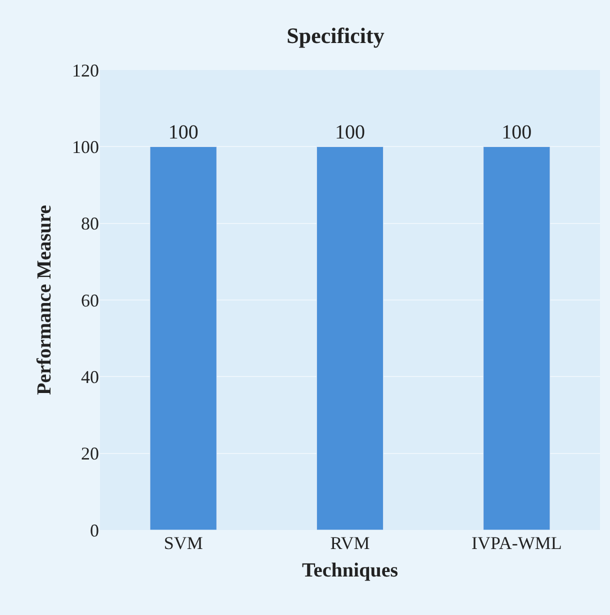  What do you see at coordinates (350, 543) in the screenshot?
I see `x-tick-label: RVM` at bounding box center [350, 543].